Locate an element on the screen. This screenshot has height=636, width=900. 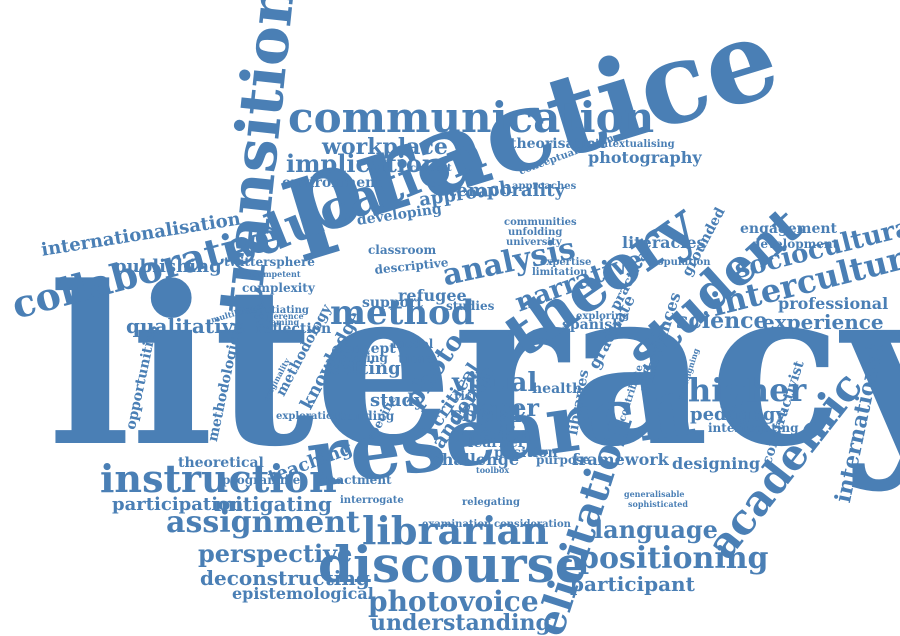
word-positioning: positioning is located at coordinates (673, 558).